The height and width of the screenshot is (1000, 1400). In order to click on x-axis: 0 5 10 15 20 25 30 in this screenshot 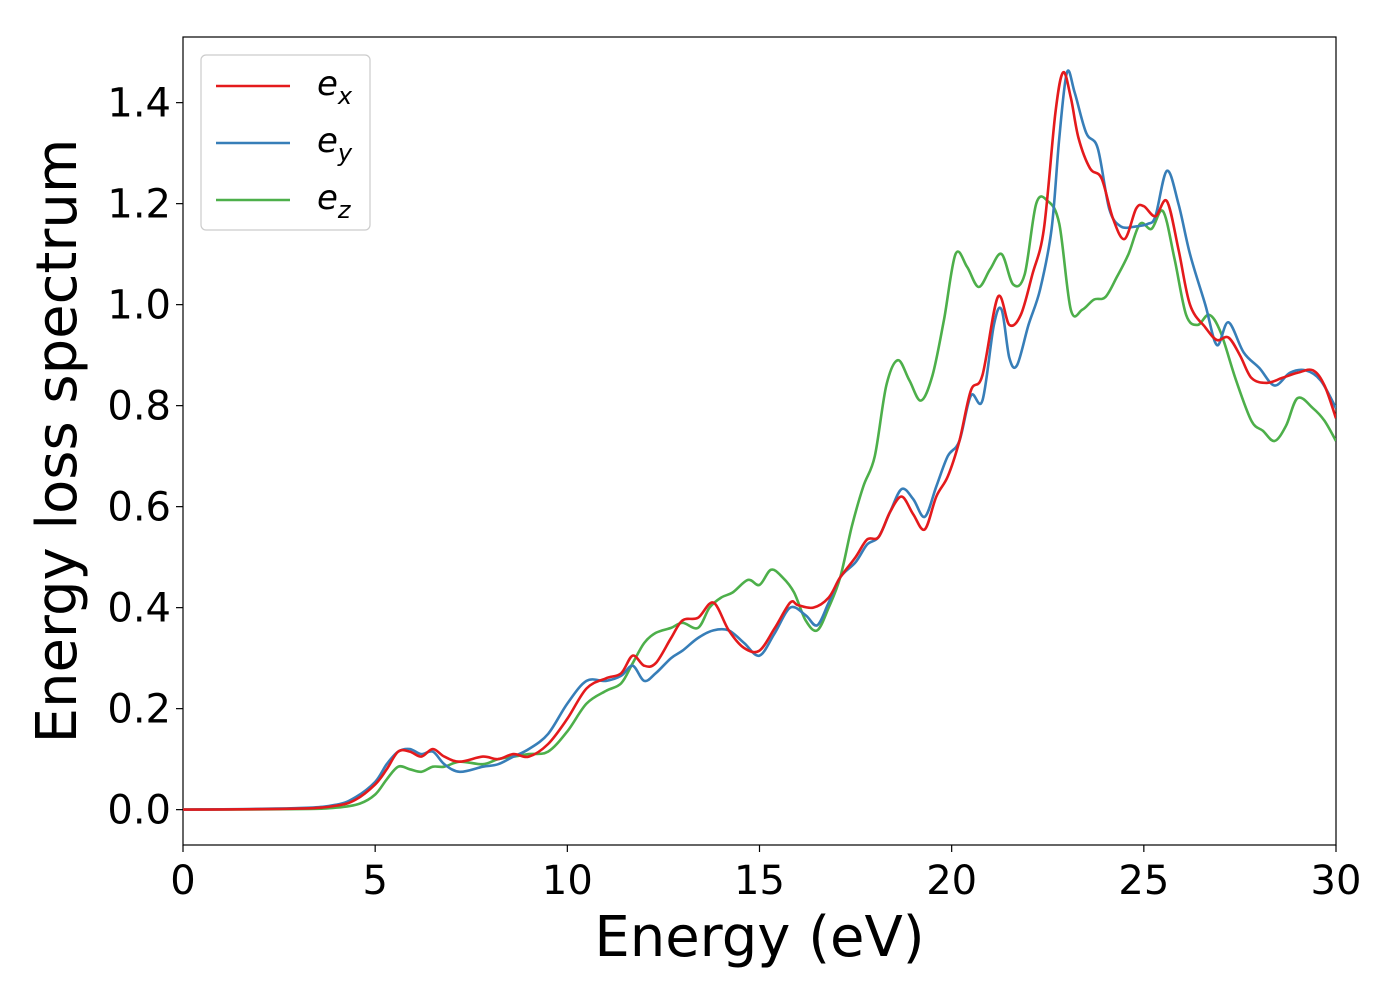, I will do `click(765, 874)`.